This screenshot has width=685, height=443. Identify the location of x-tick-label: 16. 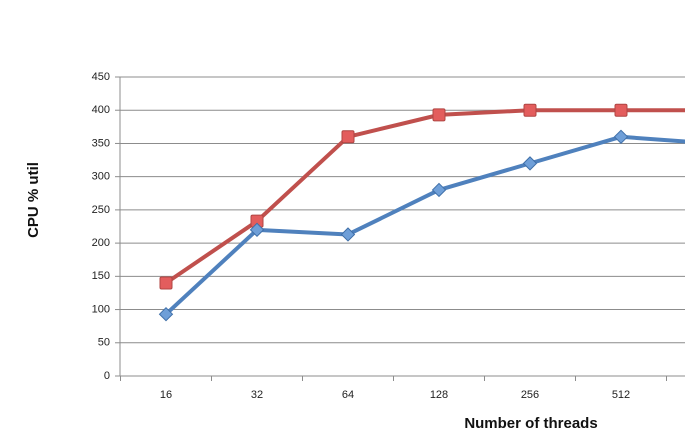
(166, 395).